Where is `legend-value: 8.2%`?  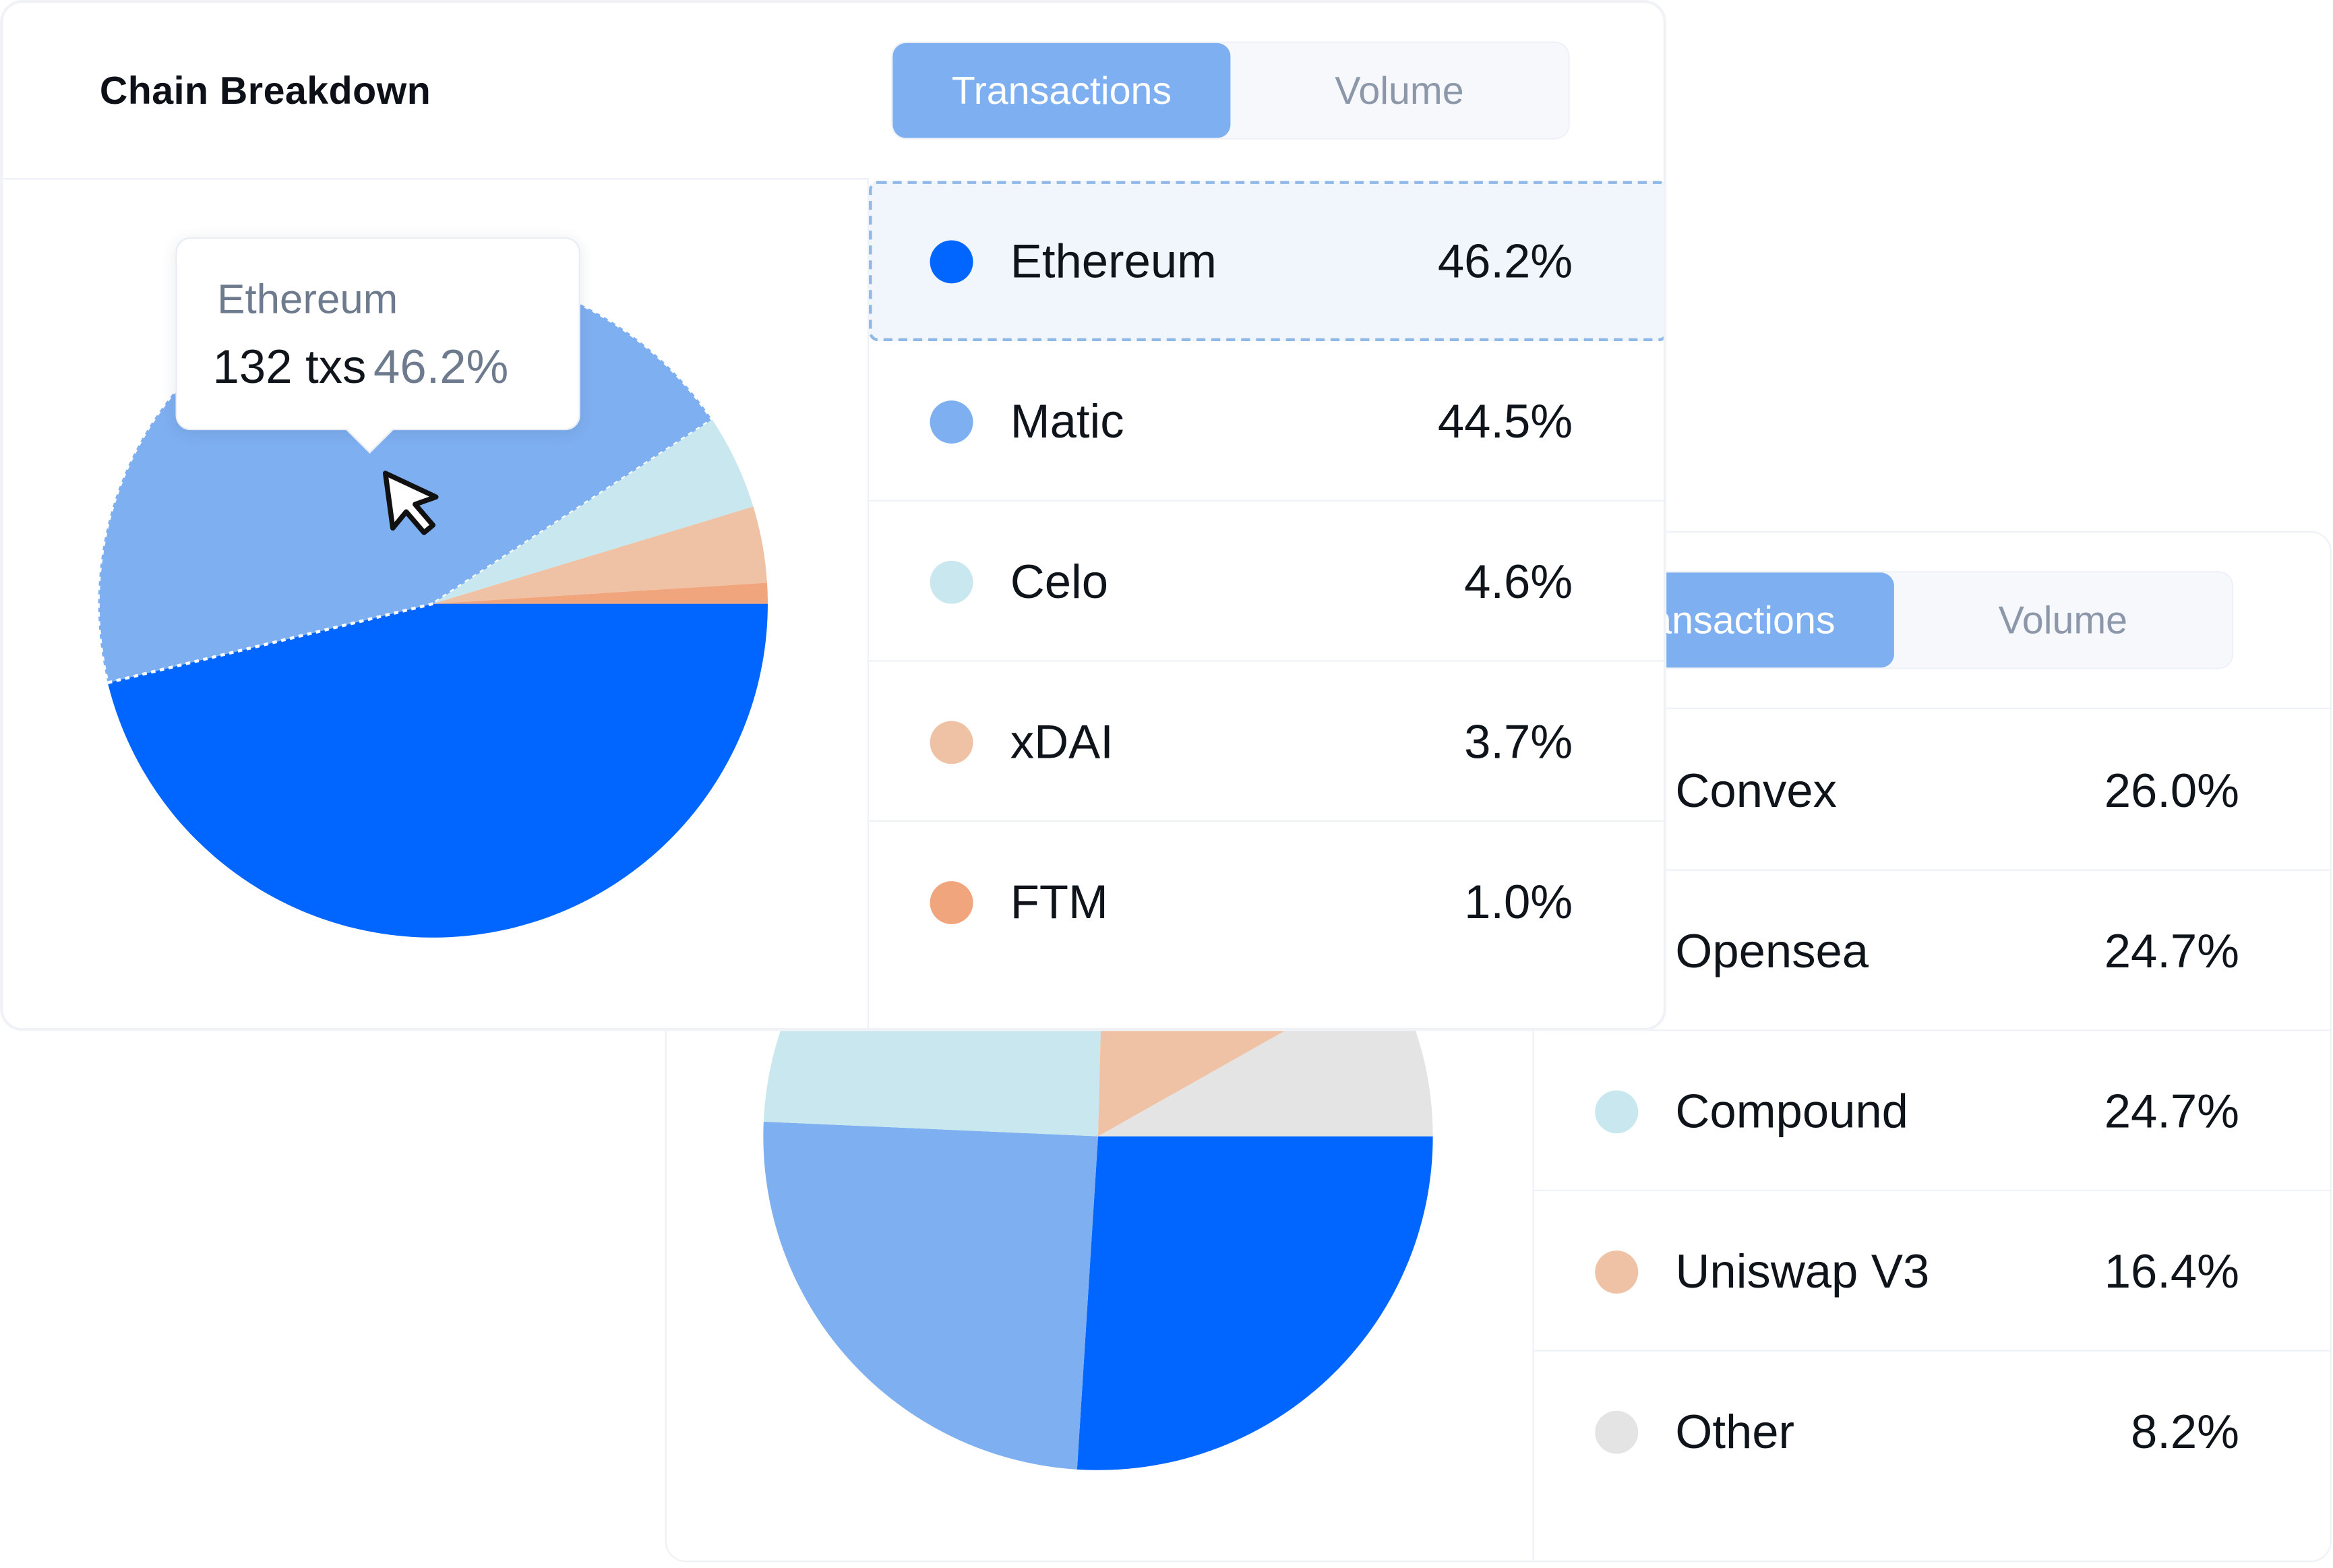
legend-value: 8.2% is located at coordinates (2185, 1431).